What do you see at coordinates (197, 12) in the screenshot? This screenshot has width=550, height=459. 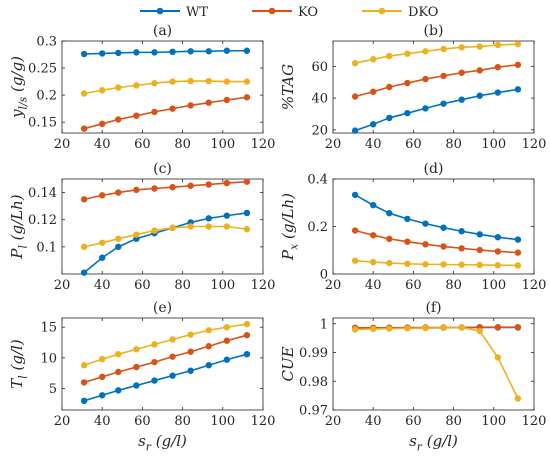 I see `legend-label: WT` at bounding box center [197, 12].